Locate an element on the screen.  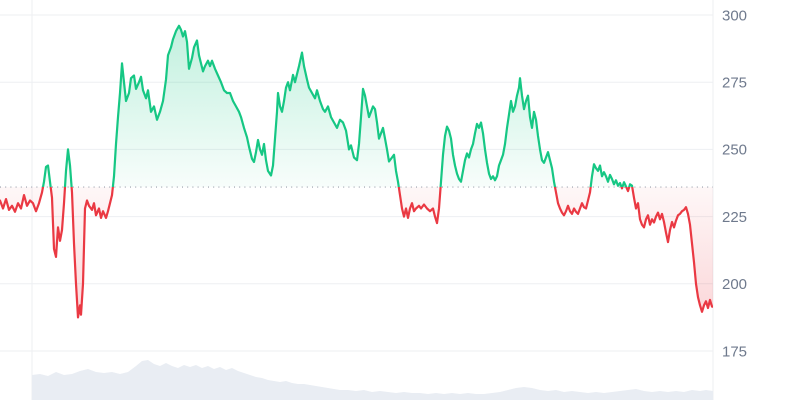
y-axis-label: 250 is located at coordinates (734, 150).